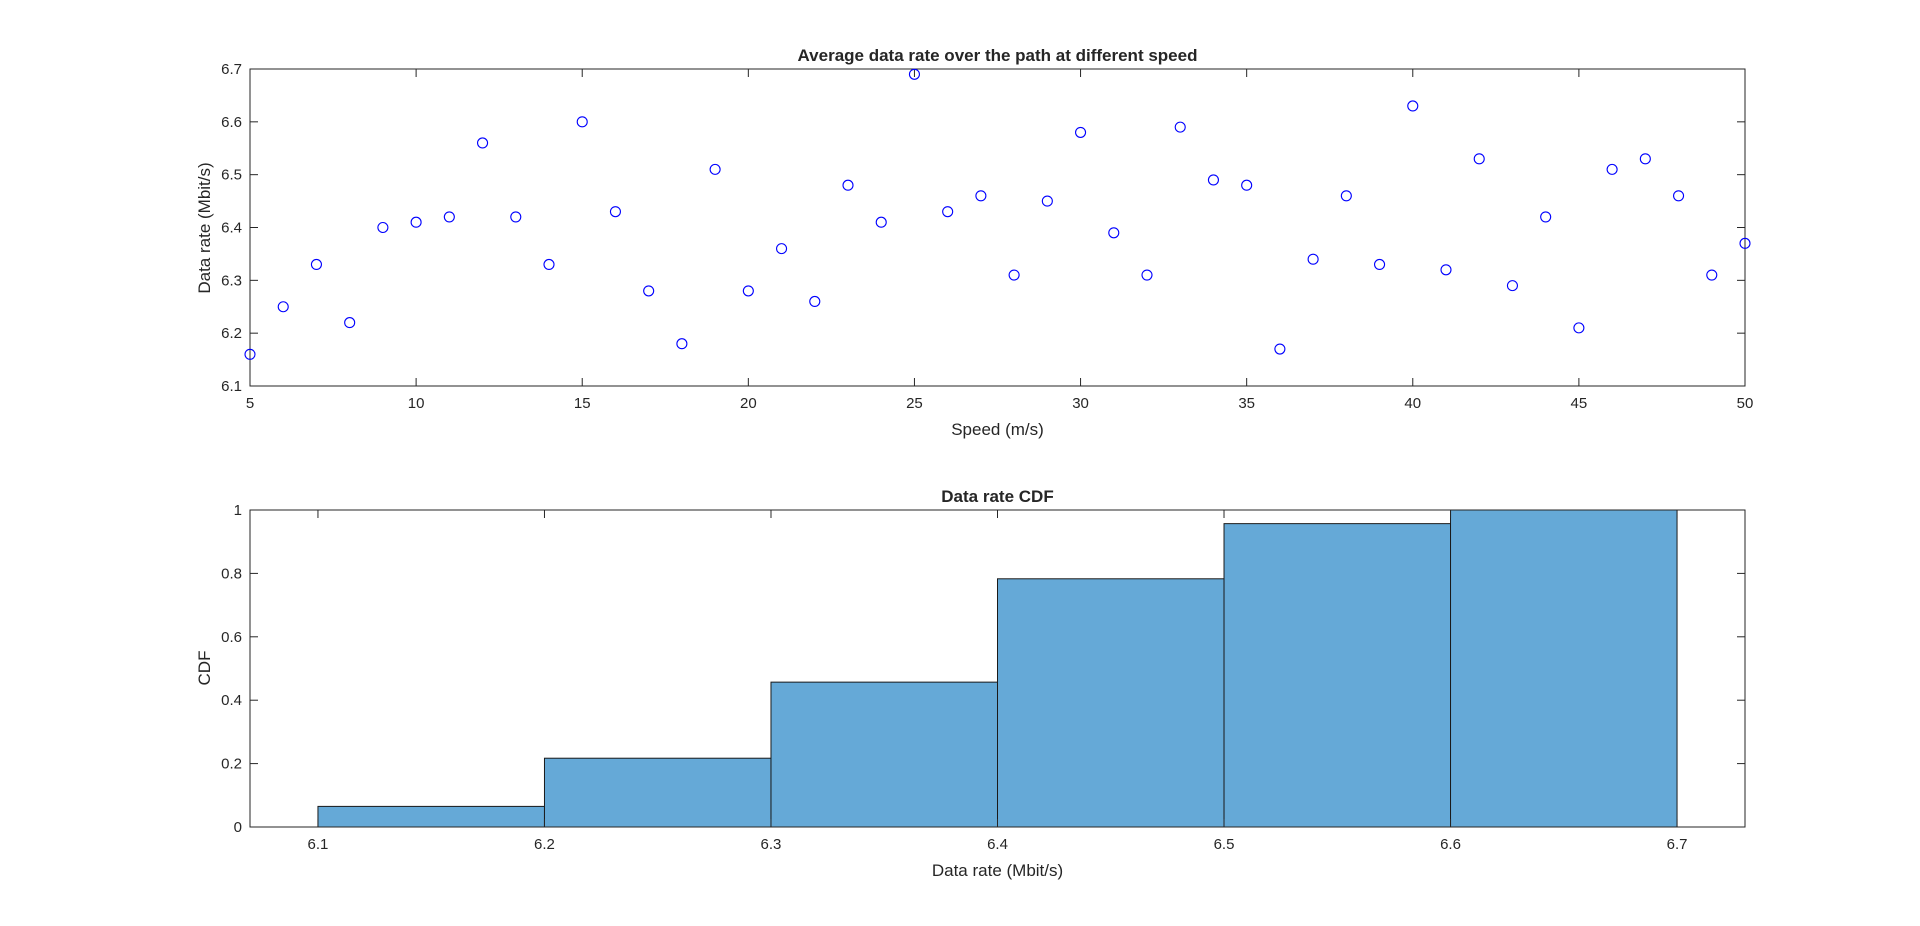 The width and height of the screenshot is (1920, 926). What do you see at coordinates (231, 637) in the screenshot?
I see `y-tick-label: 0.6` at bounding box center [231, 637].